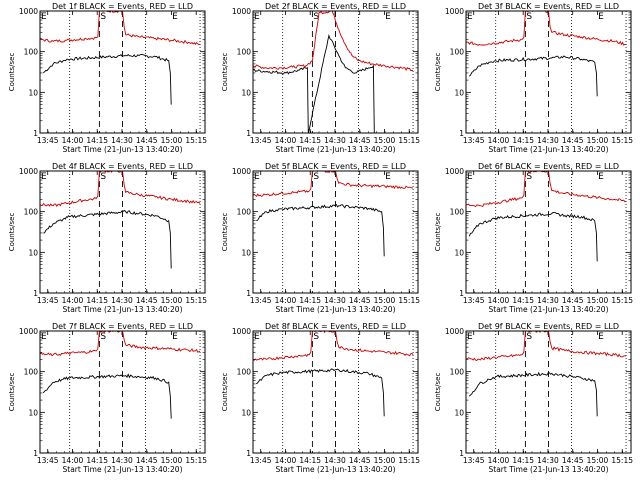  Describe the element at coordinates (548, 326) in the screenshot. I see `chart-title: Det 9f BLACK = Events, RED = LLD` at that location.